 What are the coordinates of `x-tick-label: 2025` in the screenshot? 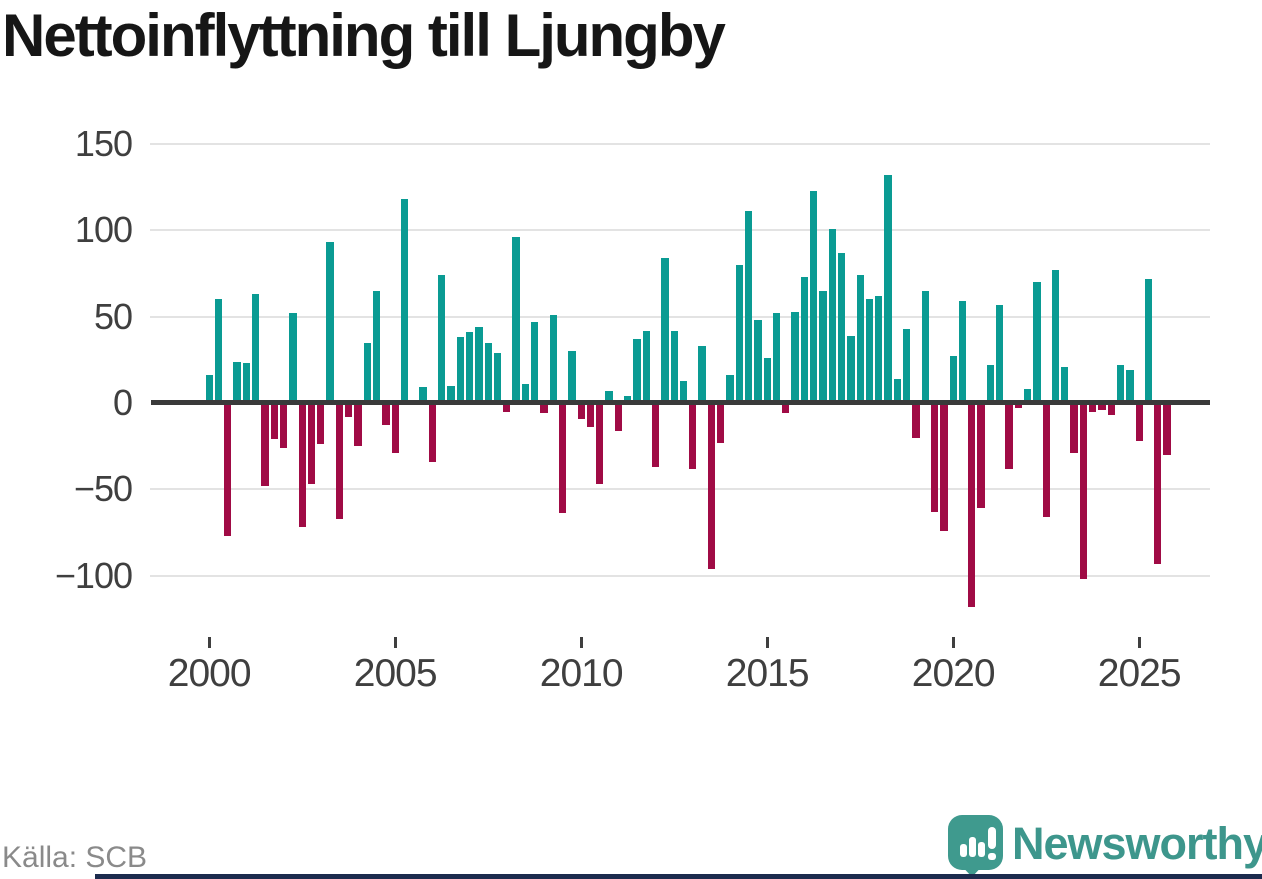 It's located at (1139, 673).